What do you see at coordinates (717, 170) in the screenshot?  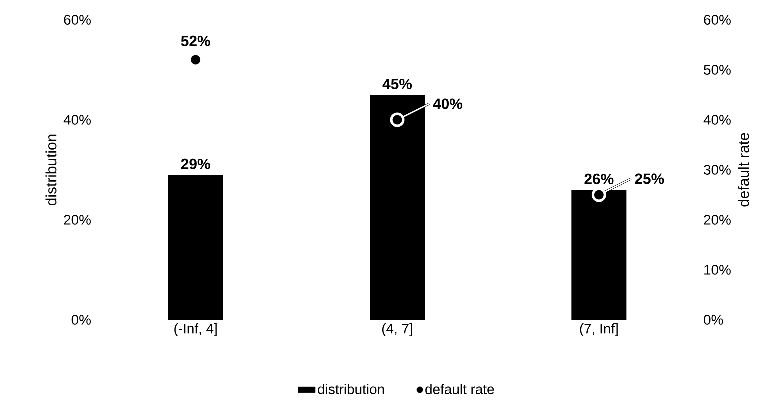 I see `y2-tick-label: 30%` at bounding box center [717, 170].